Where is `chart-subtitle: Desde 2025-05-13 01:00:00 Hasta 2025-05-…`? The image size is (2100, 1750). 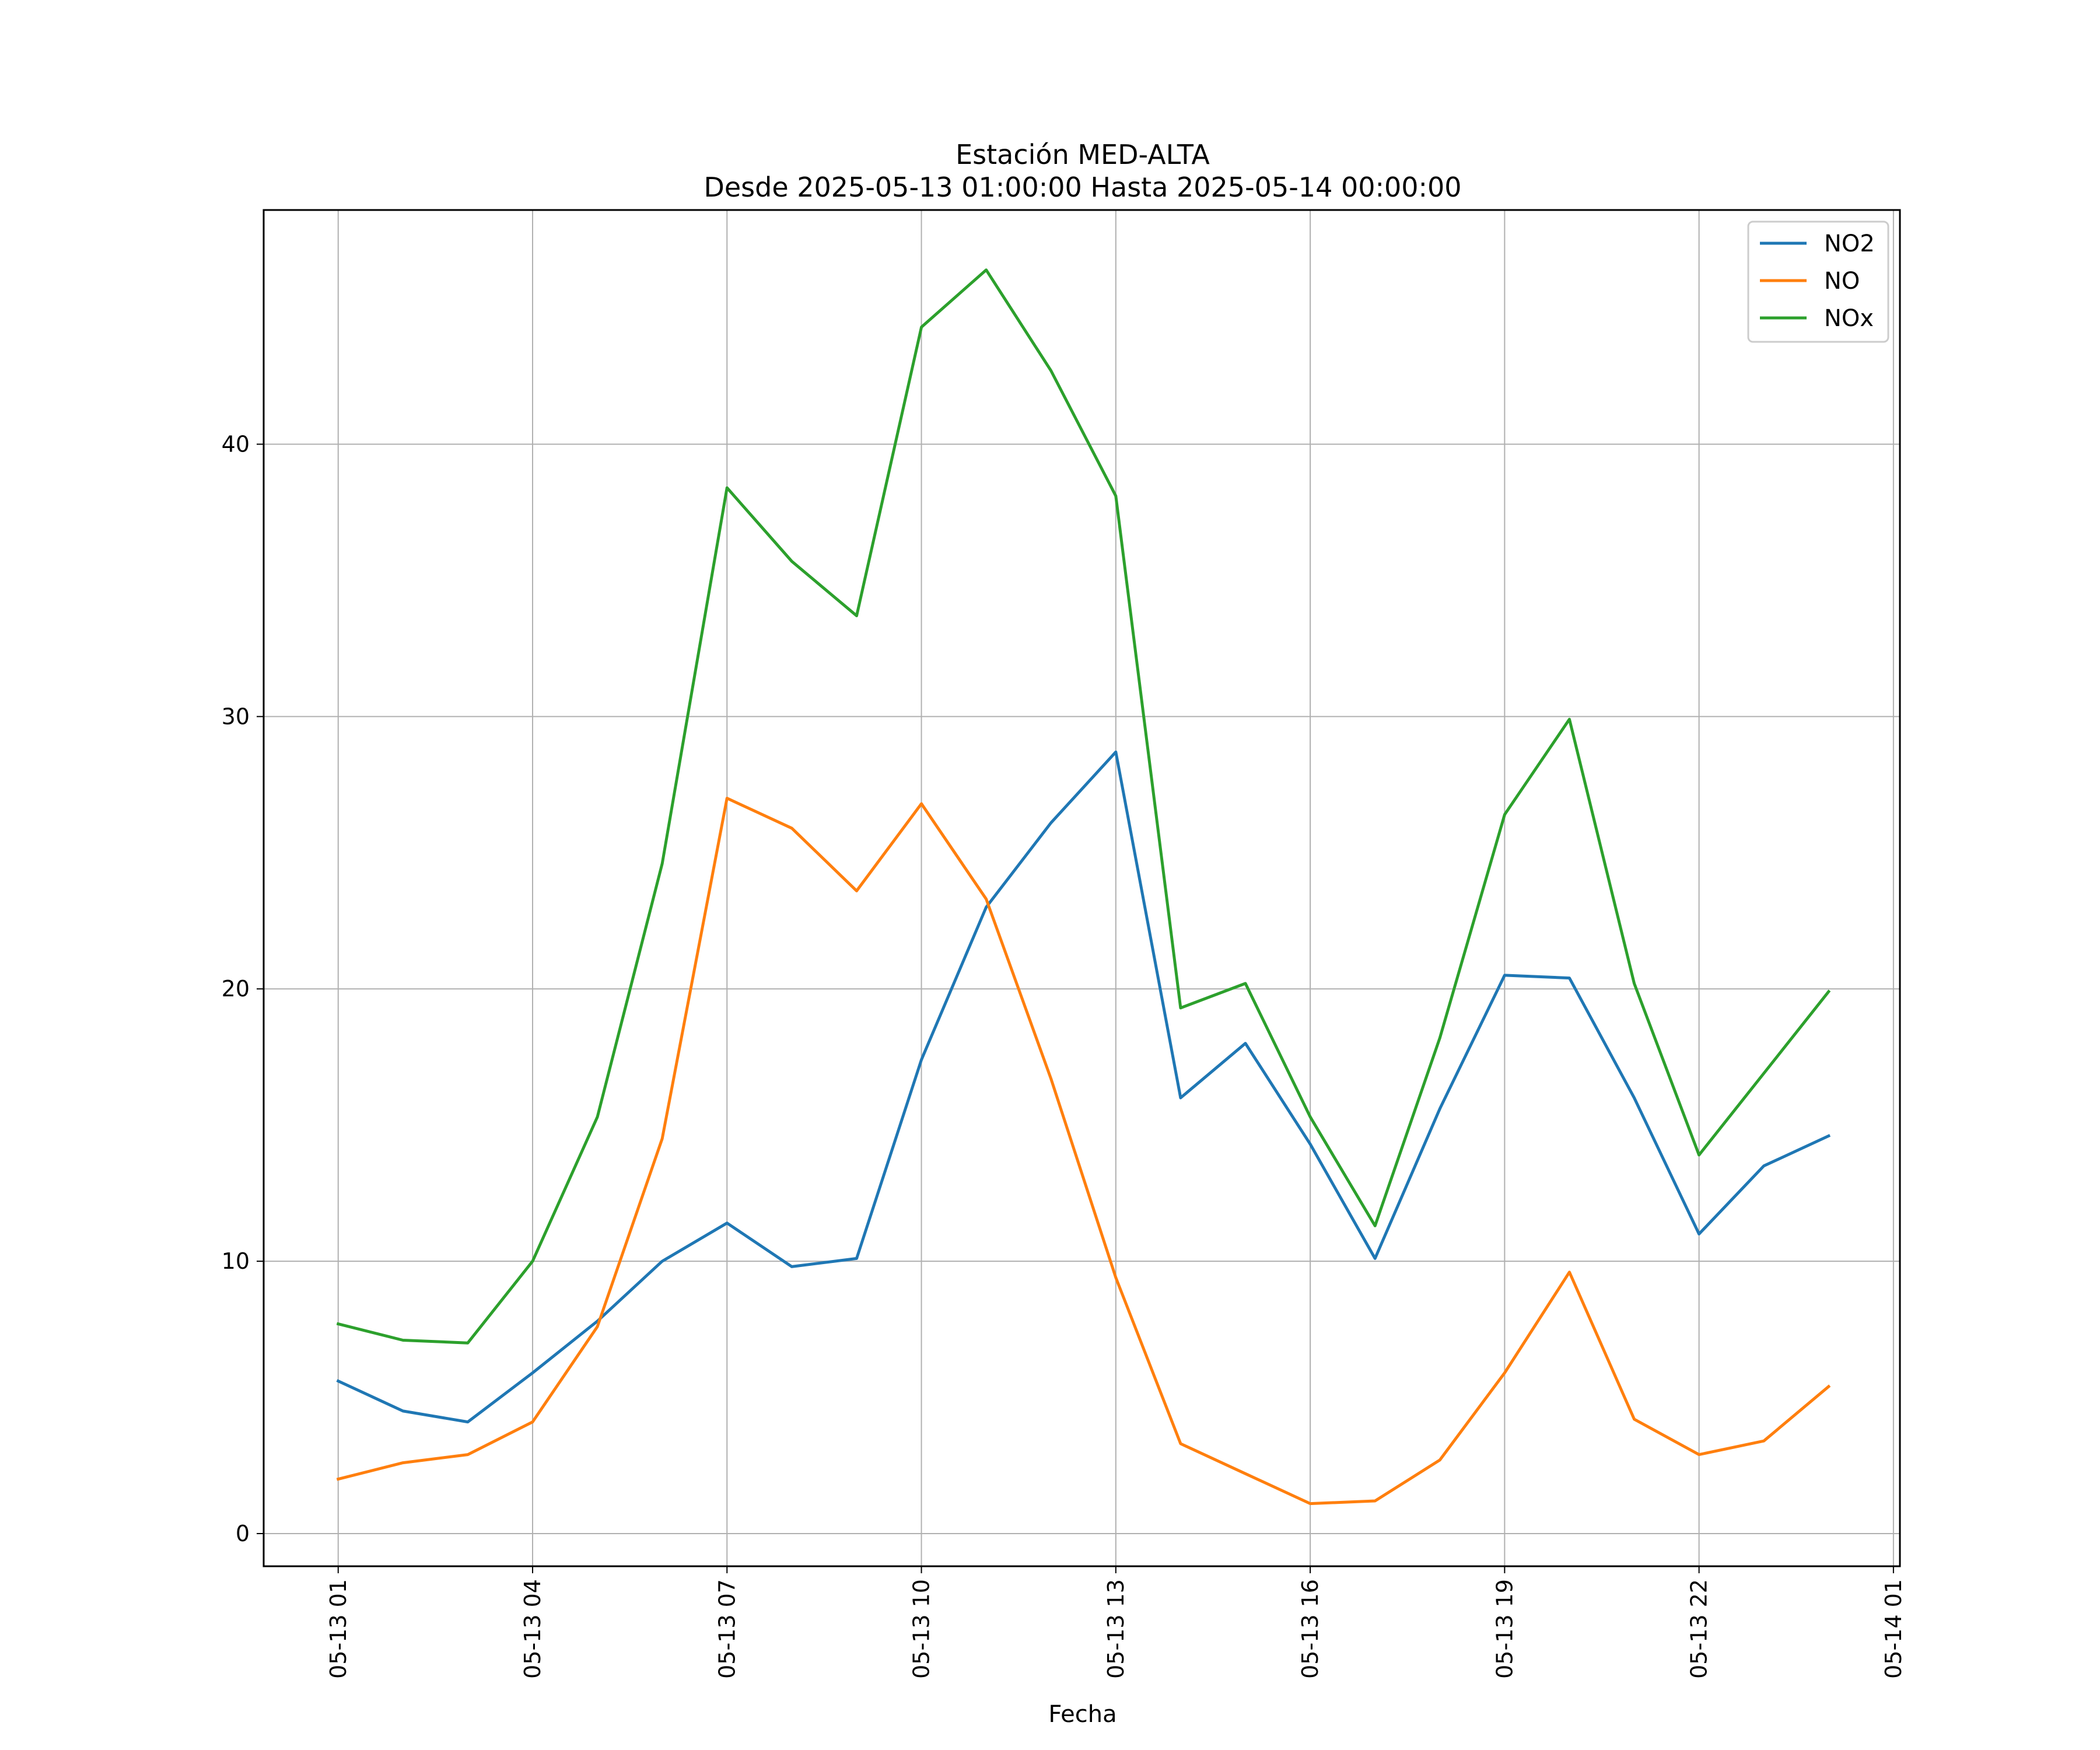 chart-subtitle: Desde 2025-05-13 01:00:00 Hasta 2025-05-… is located at coordinates (1082, 187).